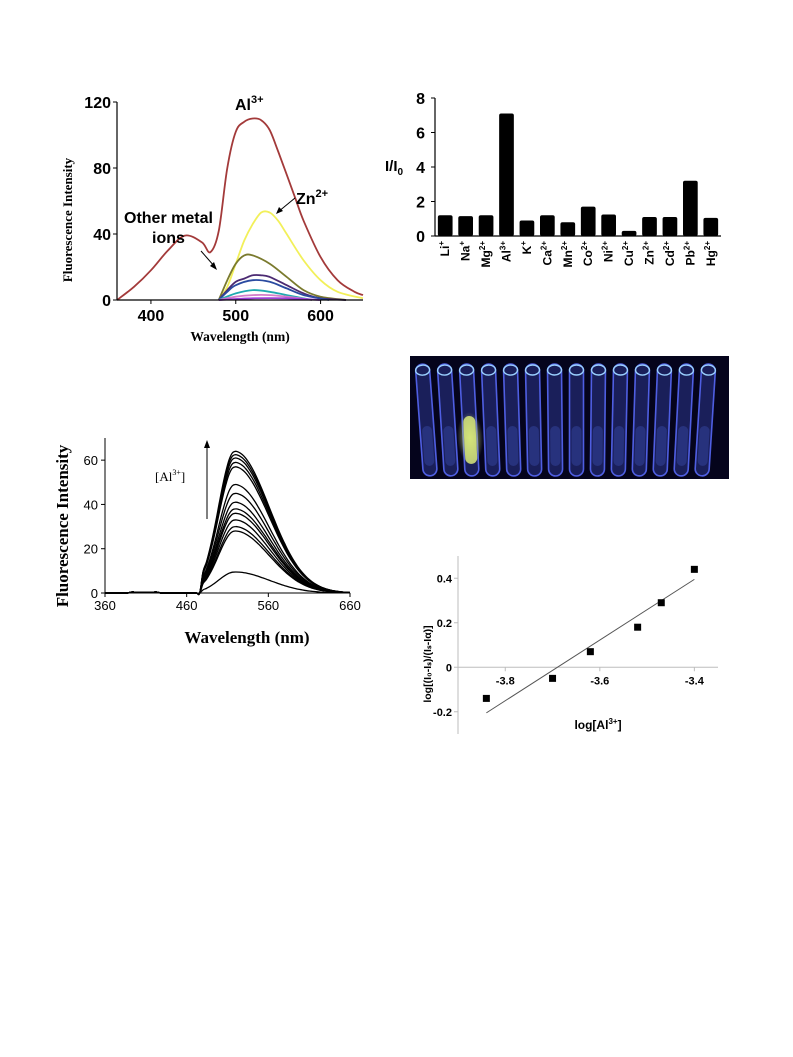  I want to click on spectra-xlabel: Wavelength (nm), so click(239, 336).